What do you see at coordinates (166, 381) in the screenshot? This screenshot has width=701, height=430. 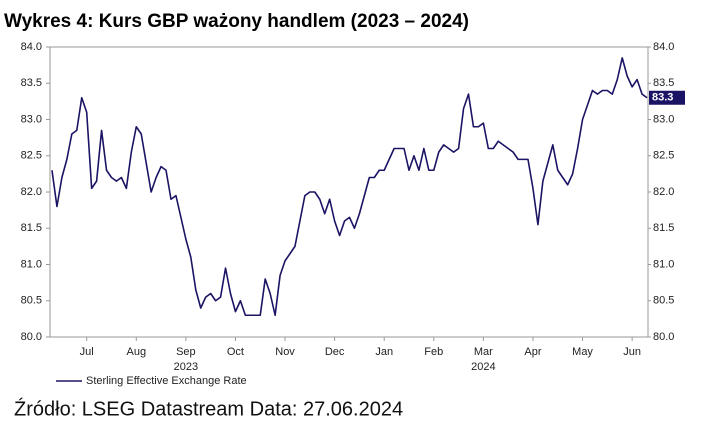 I see `legend-label: Sterling Effective Exchange Rate` at bounding box center [166, 381].